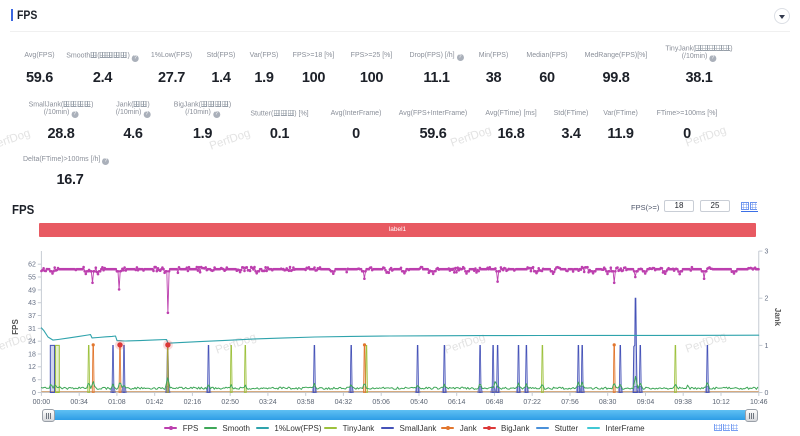 The image size is (800, 436). Describe the element at coordinates (32, 290) in the screenshot. I see `svg-text: 49` at that location.